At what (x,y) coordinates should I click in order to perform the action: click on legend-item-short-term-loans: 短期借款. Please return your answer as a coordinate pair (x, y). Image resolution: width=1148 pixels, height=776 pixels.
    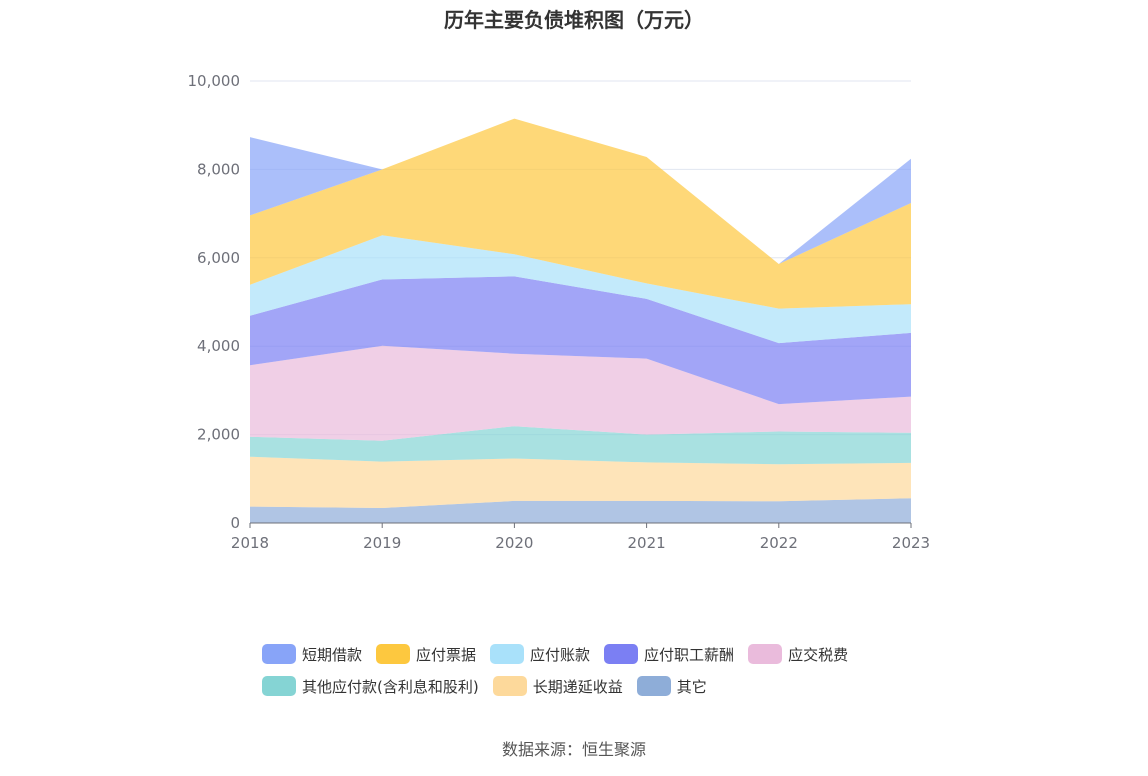
    Looking at the image, I should click on (312, 654).